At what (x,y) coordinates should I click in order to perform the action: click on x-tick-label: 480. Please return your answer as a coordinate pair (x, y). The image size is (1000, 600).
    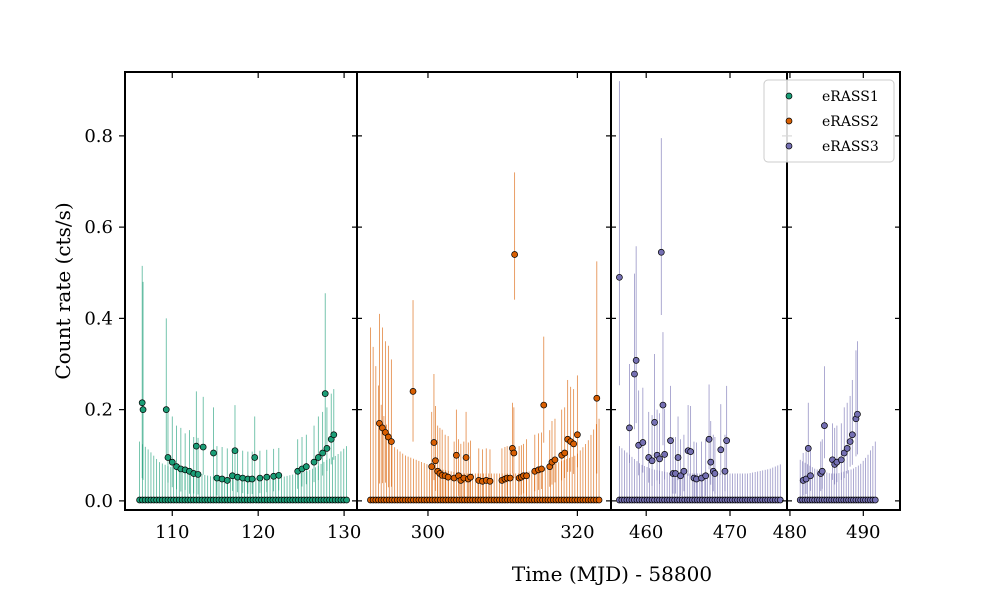
    Looking at the image, I should click on (790, 532).